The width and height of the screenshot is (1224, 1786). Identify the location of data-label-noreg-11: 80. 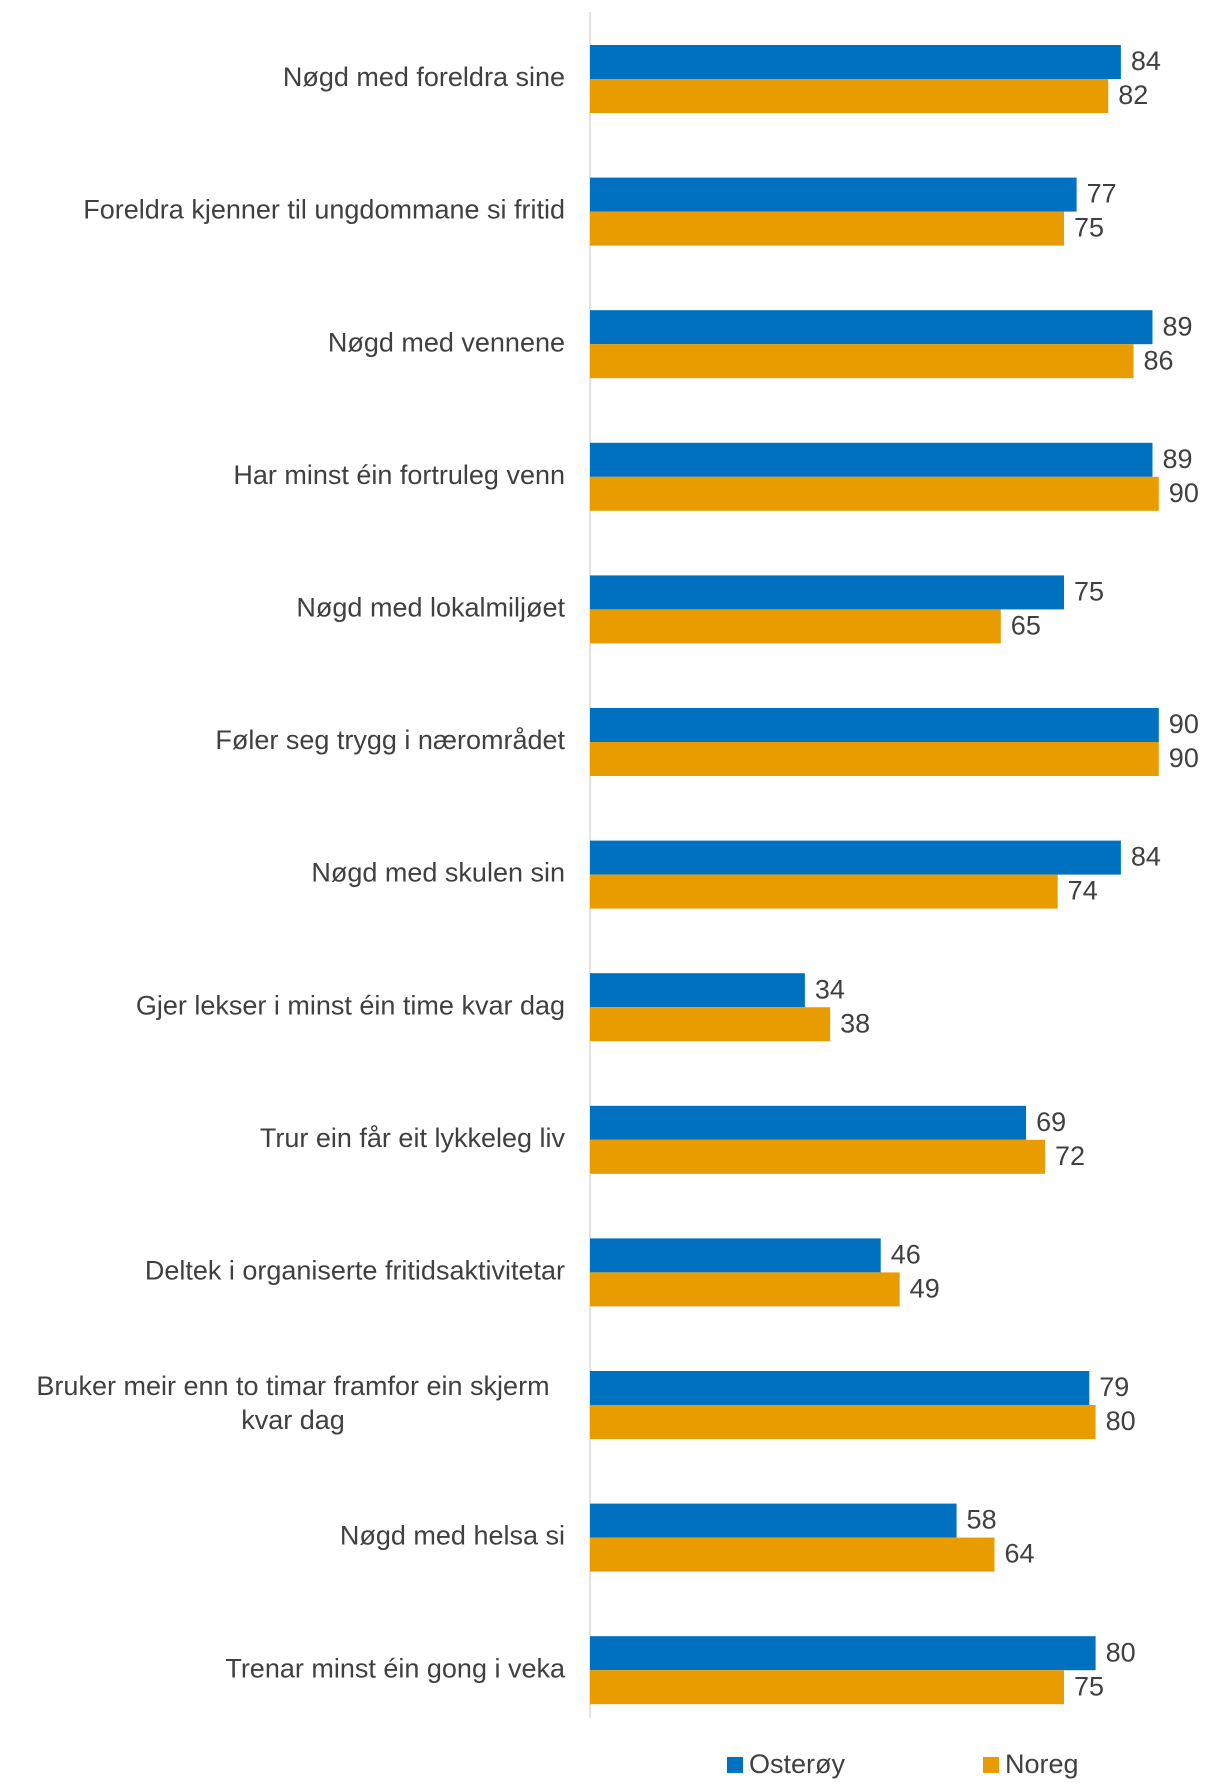
(1121, 1421).